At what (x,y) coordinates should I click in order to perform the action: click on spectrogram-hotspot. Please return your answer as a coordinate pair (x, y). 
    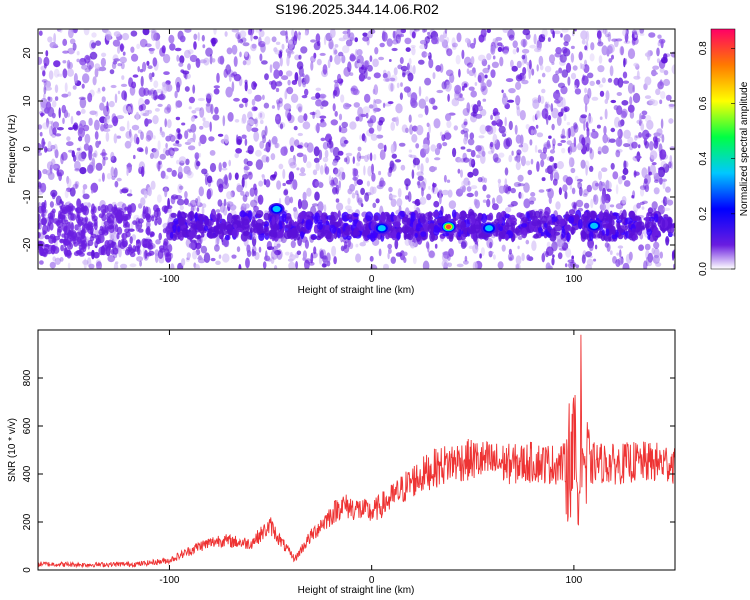
    Looking at the image, I should click on (448, 226).